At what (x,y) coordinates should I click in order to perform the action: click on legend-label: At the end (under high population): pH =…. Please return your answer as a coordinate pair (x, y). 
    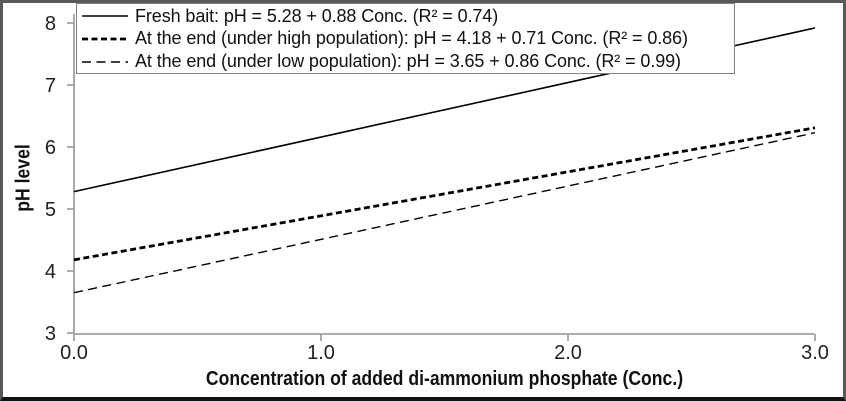
    Looking at the image, I should click on (411, 38).